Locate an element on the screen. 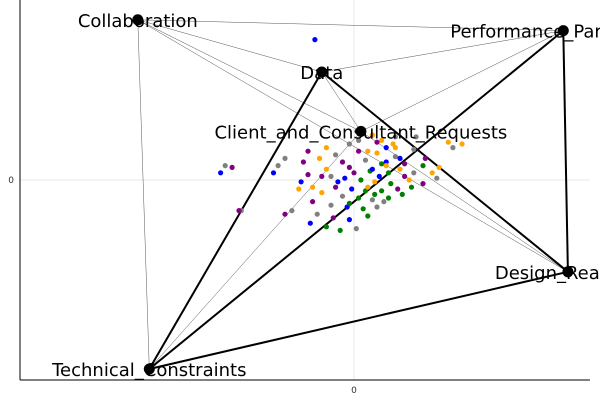  node-label-data: Data is located at coordinates (321, 73).